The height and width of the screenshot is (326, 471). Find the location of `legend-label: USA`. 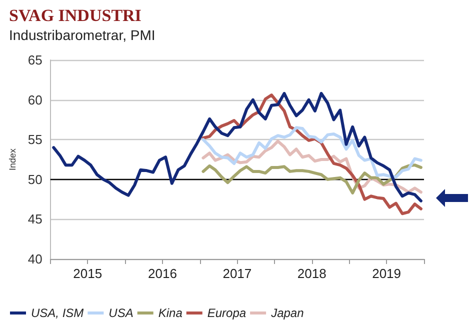

legend-label: USA is located at coordinates (121, 313).